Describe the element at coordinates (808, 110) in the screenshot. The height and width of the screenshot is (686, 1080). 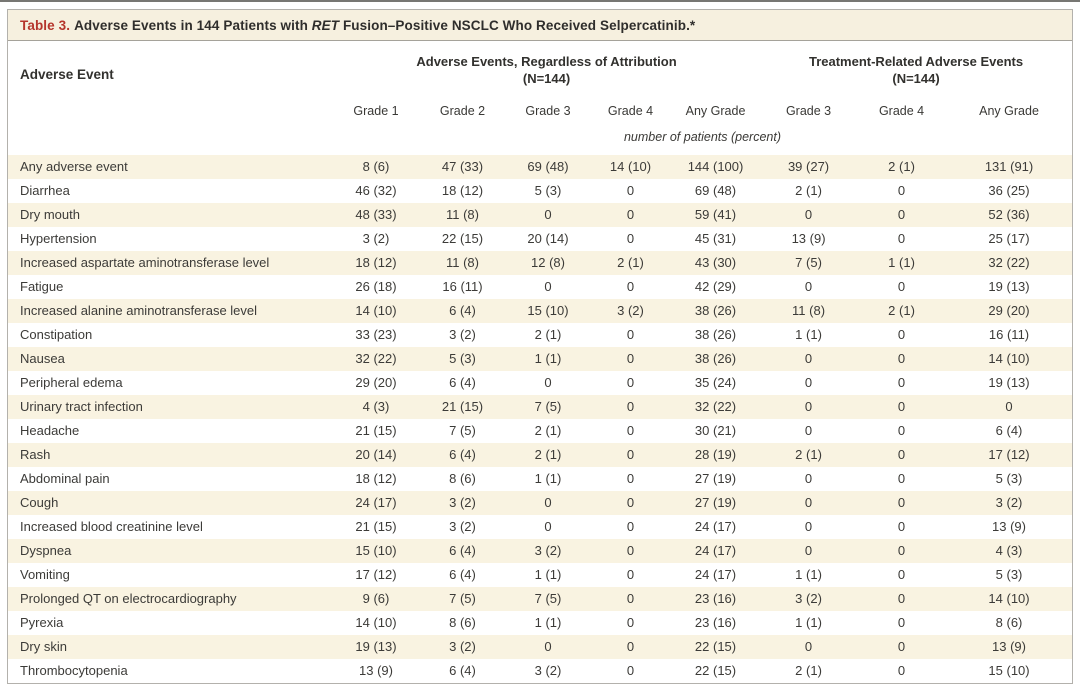
I see `column-header-tr-grade3: Grade 3` at that location.